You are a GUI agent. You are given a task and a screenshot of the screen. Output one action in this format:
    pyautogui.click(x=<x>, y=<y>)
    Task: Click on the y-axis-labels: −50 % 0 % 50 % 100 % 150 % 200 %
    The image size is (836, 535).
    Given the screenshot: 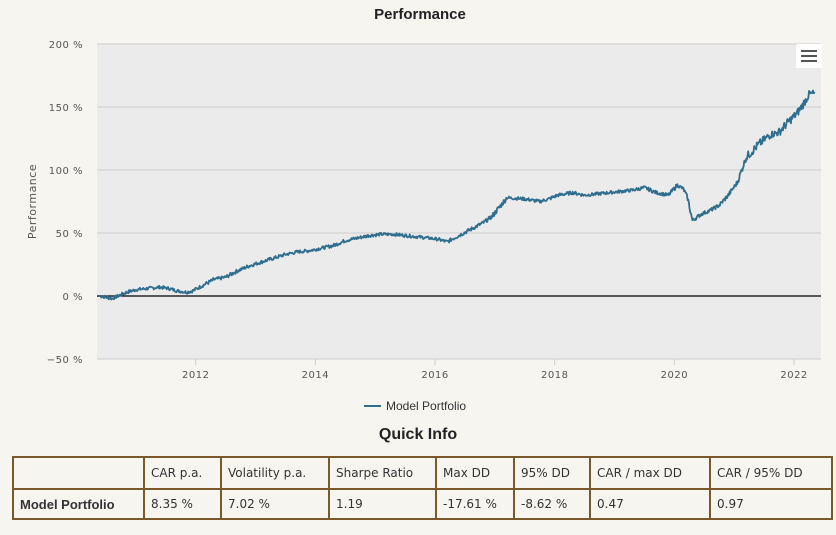 What is the action you would take?
    pyautogui.click(x=65, y=203)
    